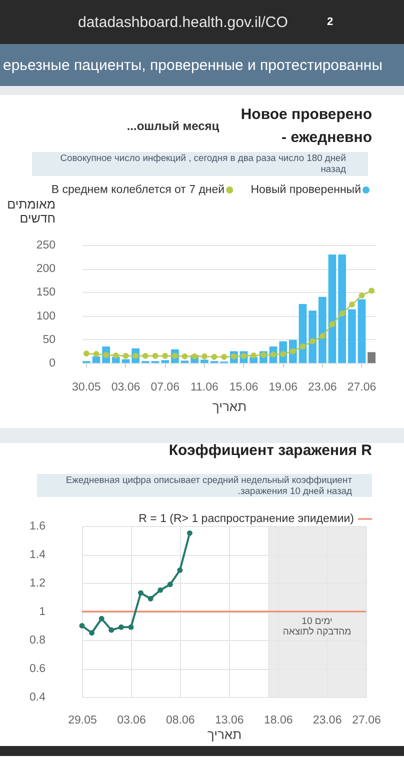  Describe the element at coordinates (138, 190) in the screenshot. I see `legend-label: В среднем колеблется от 7 дней` at that location.